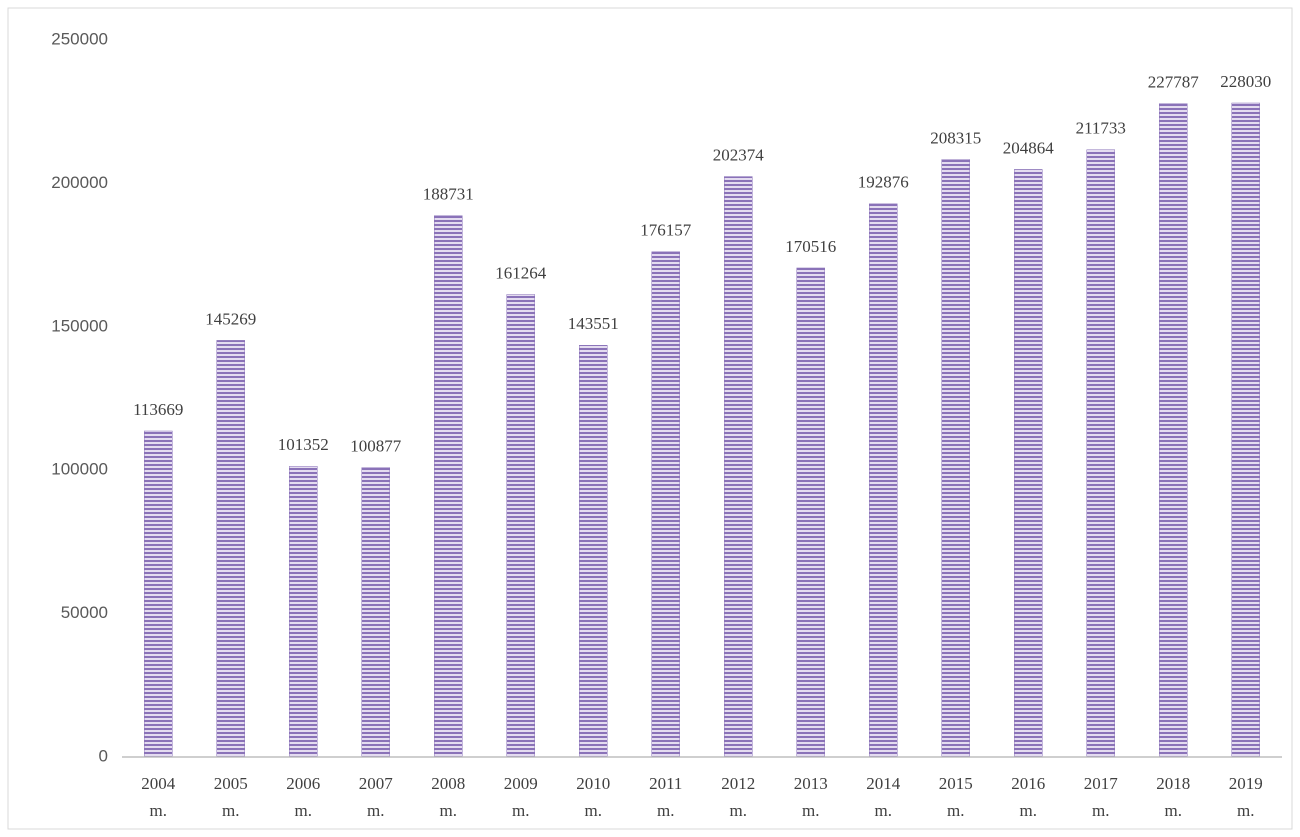 The image size is (1300, 837). What do you see at coordinates (84, 612) in the screenshot?
I see `y-tick-label: 50000` at bounding box center [84, 612].